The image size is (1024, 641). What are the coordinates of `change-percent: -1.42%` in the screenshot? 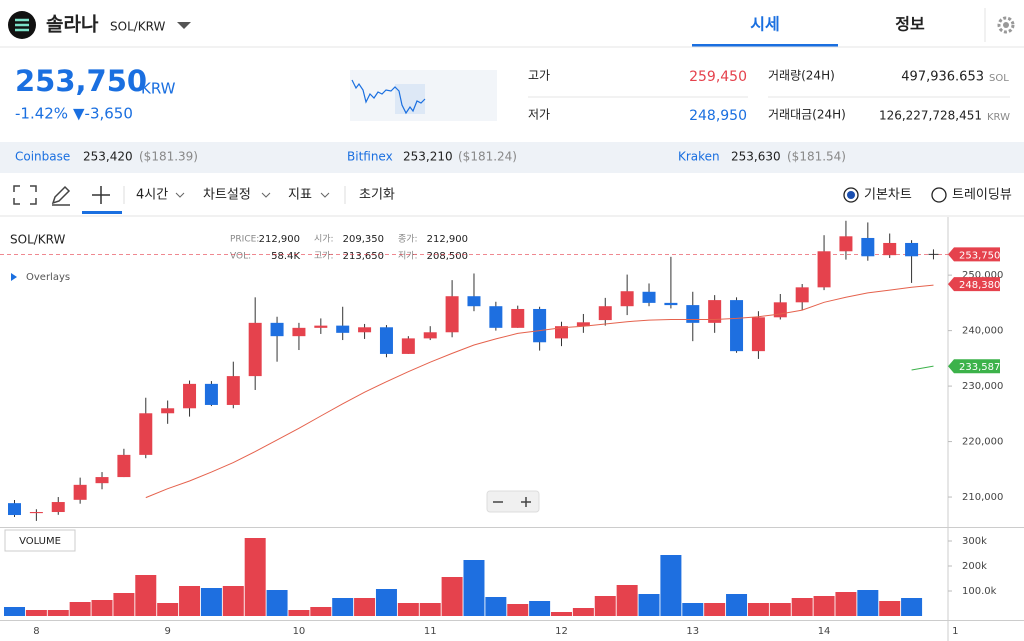 It's located at (41, 114).